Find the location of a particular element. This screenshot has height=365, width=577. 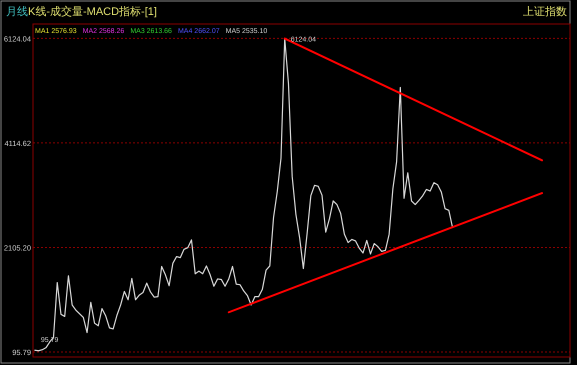

text: 月线 is located at coordinates (17, 11).